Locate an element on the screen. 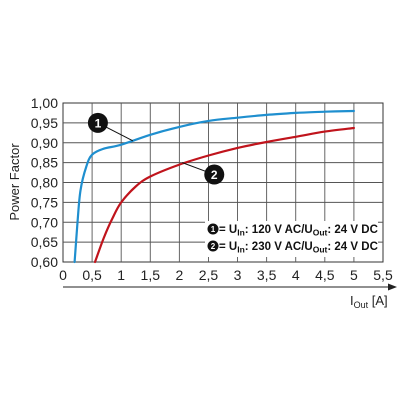 Image resolution: width=408 pixels, height=408 pixels. x-axis-title: IOut [A] is located at coordinates (369, 301).